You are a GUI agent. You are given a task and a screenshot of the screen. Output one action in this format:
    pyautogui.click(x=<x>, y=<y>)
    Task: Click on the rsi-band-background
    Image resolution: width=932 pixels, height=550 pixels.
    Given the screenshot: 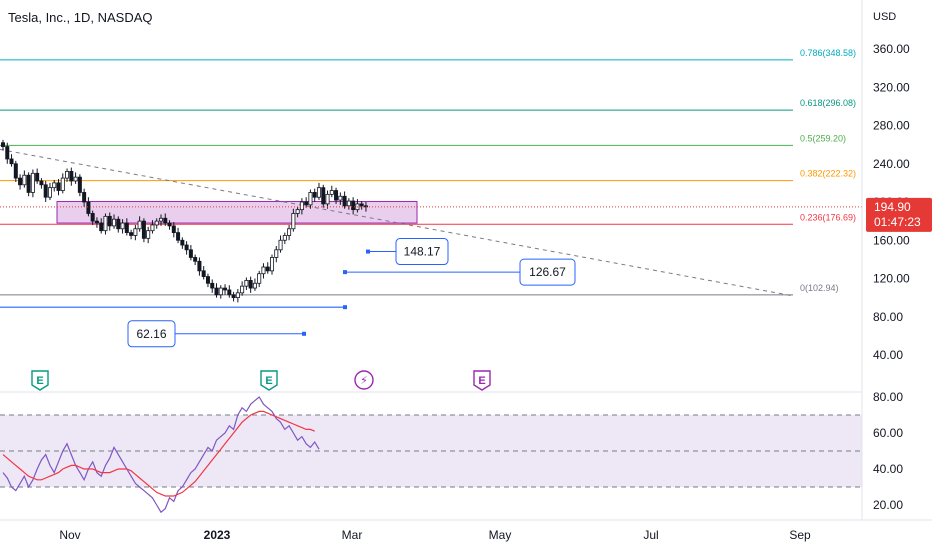 What is the action you would take?
    pyautogui.click(x=431, y=451)
    